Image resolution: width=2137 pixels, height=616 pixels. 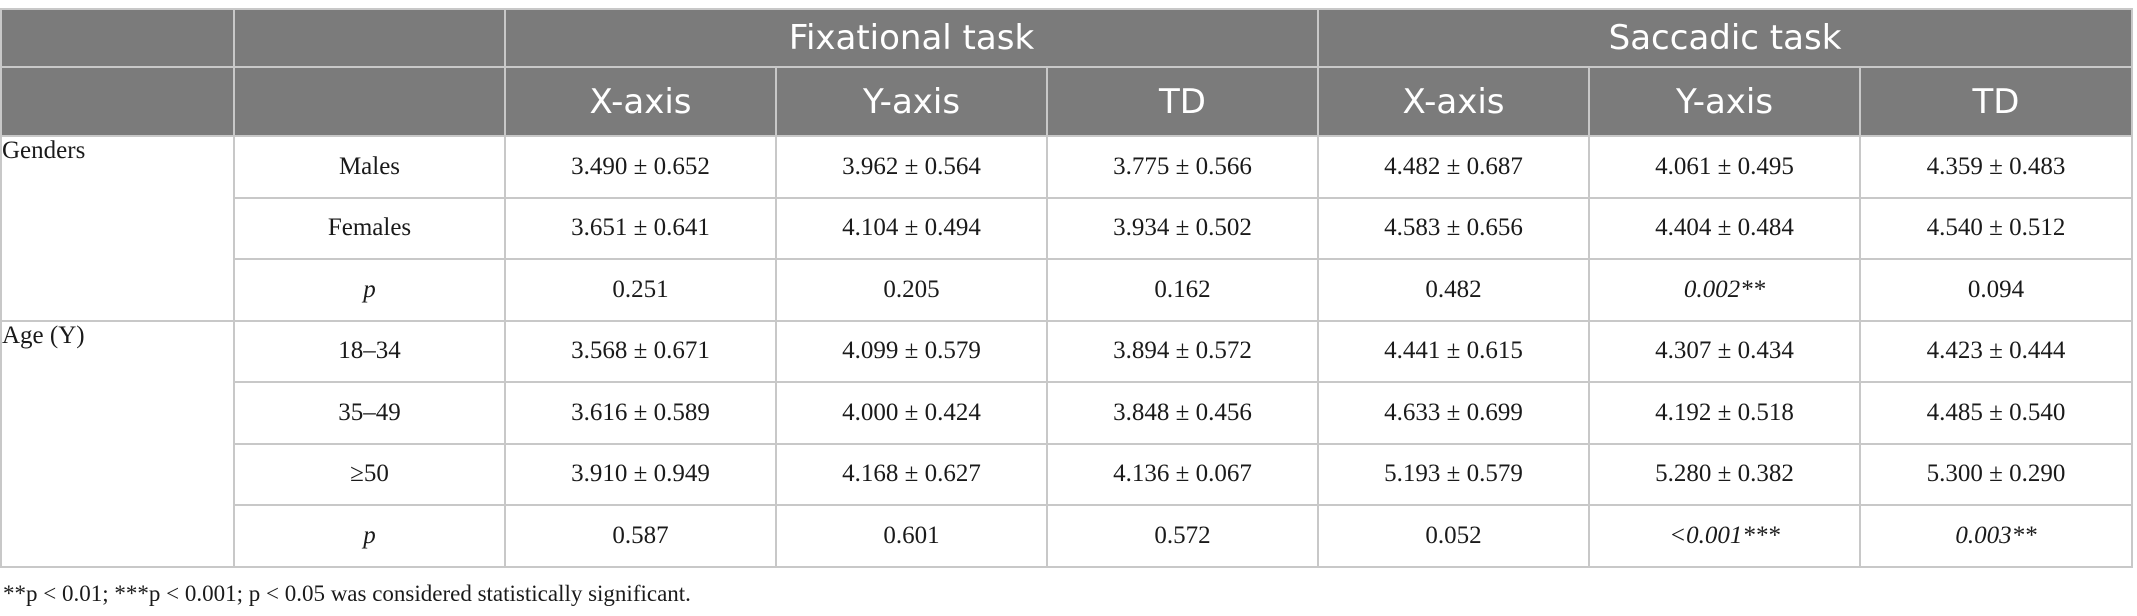 I want to click on row-label: 35–49, so click(x=369, y=413).